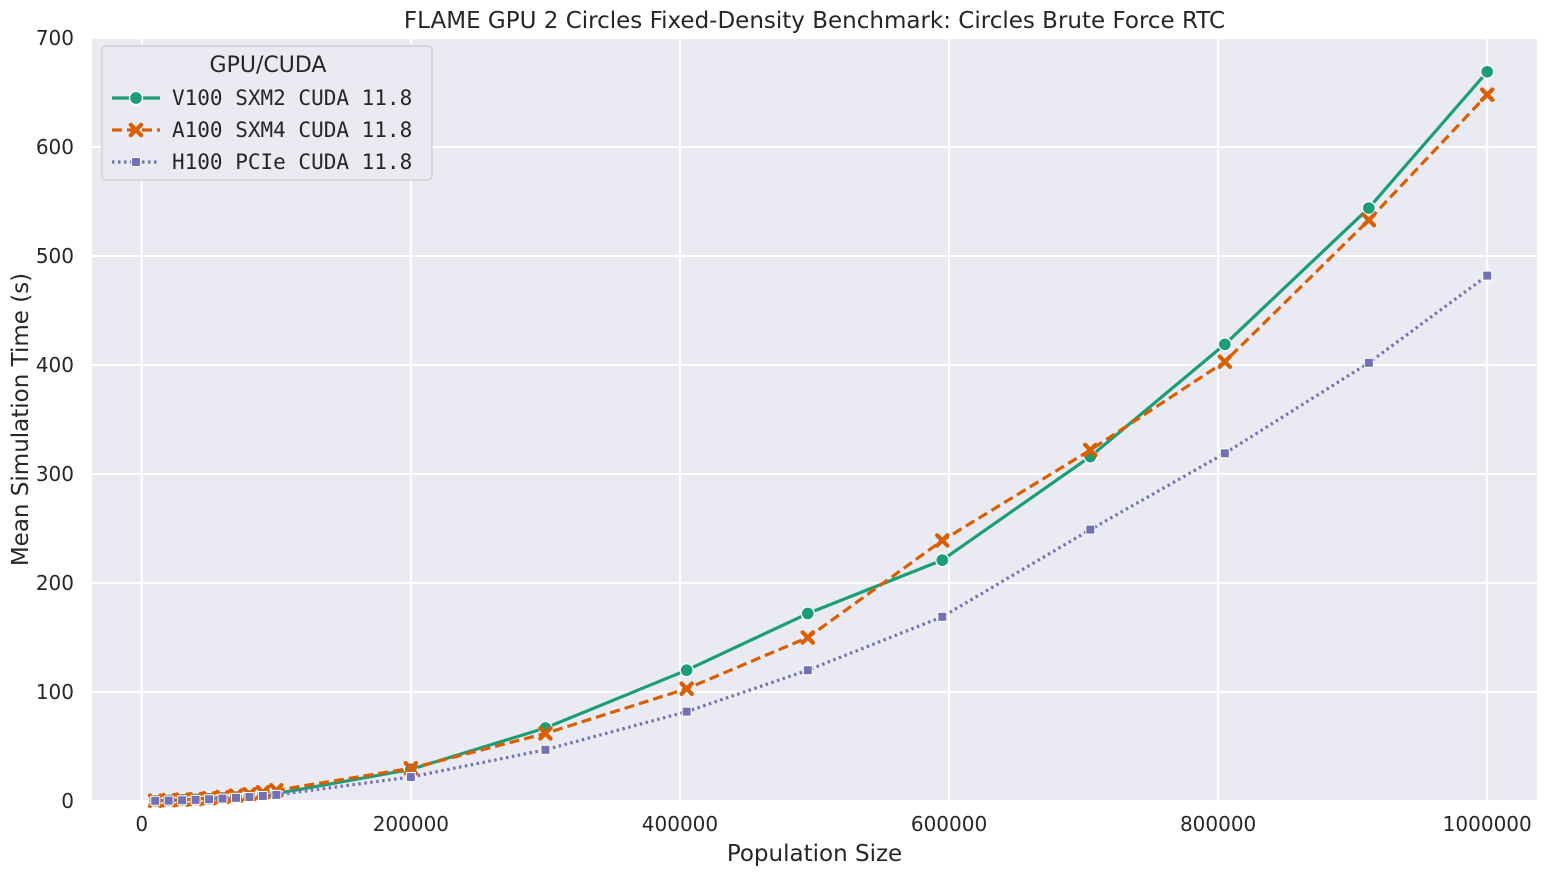 This screenshot has height=875, width=1547. Describe the element at coordinates (268, 65) in the screenshot. I see `legend-title: GPU/CUDA` at that location.